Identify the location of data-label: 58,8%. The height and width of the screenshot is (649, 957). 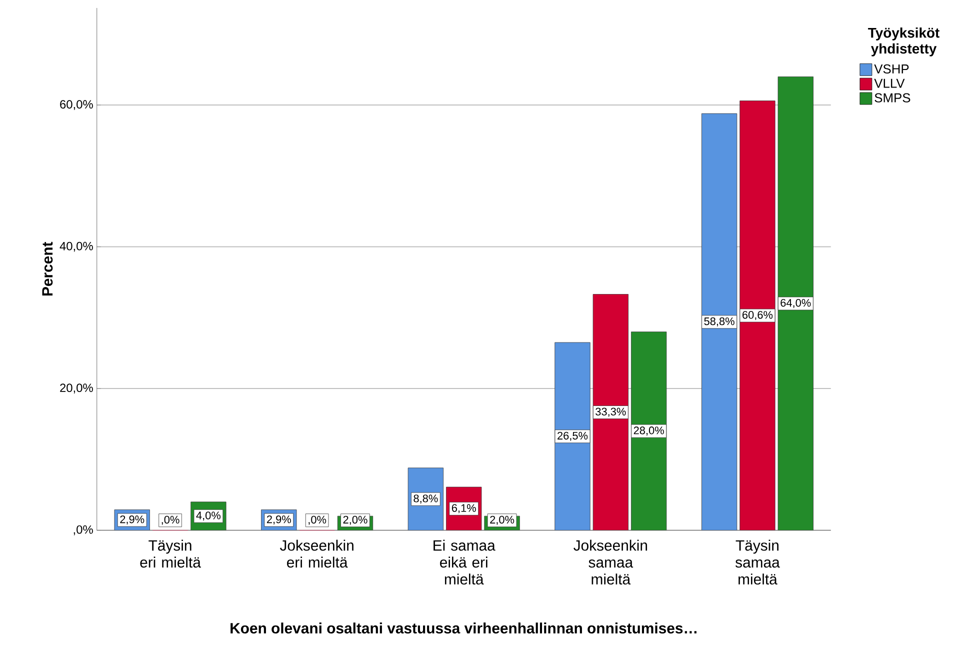
(719, 321).